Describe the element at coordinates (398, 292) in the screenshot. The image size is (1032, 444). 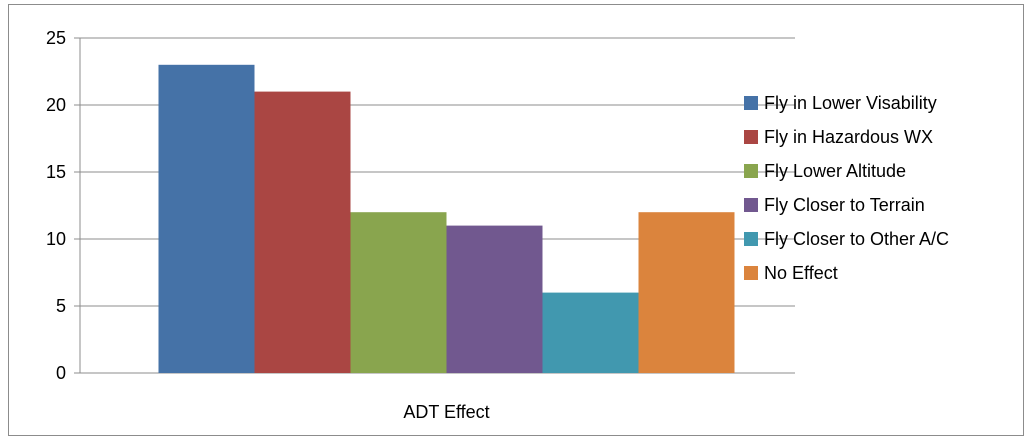
I see `bar-fly-lower-altitude` at that location.